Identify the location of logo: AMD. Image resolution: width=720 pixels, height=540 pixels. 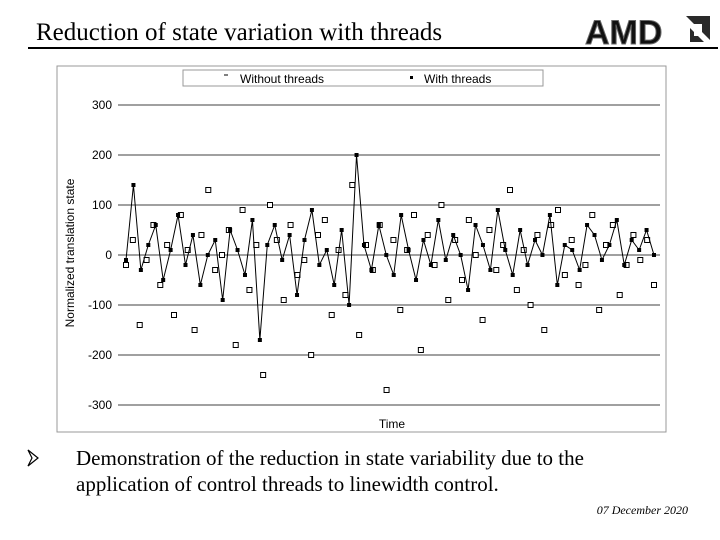
(647, 33).